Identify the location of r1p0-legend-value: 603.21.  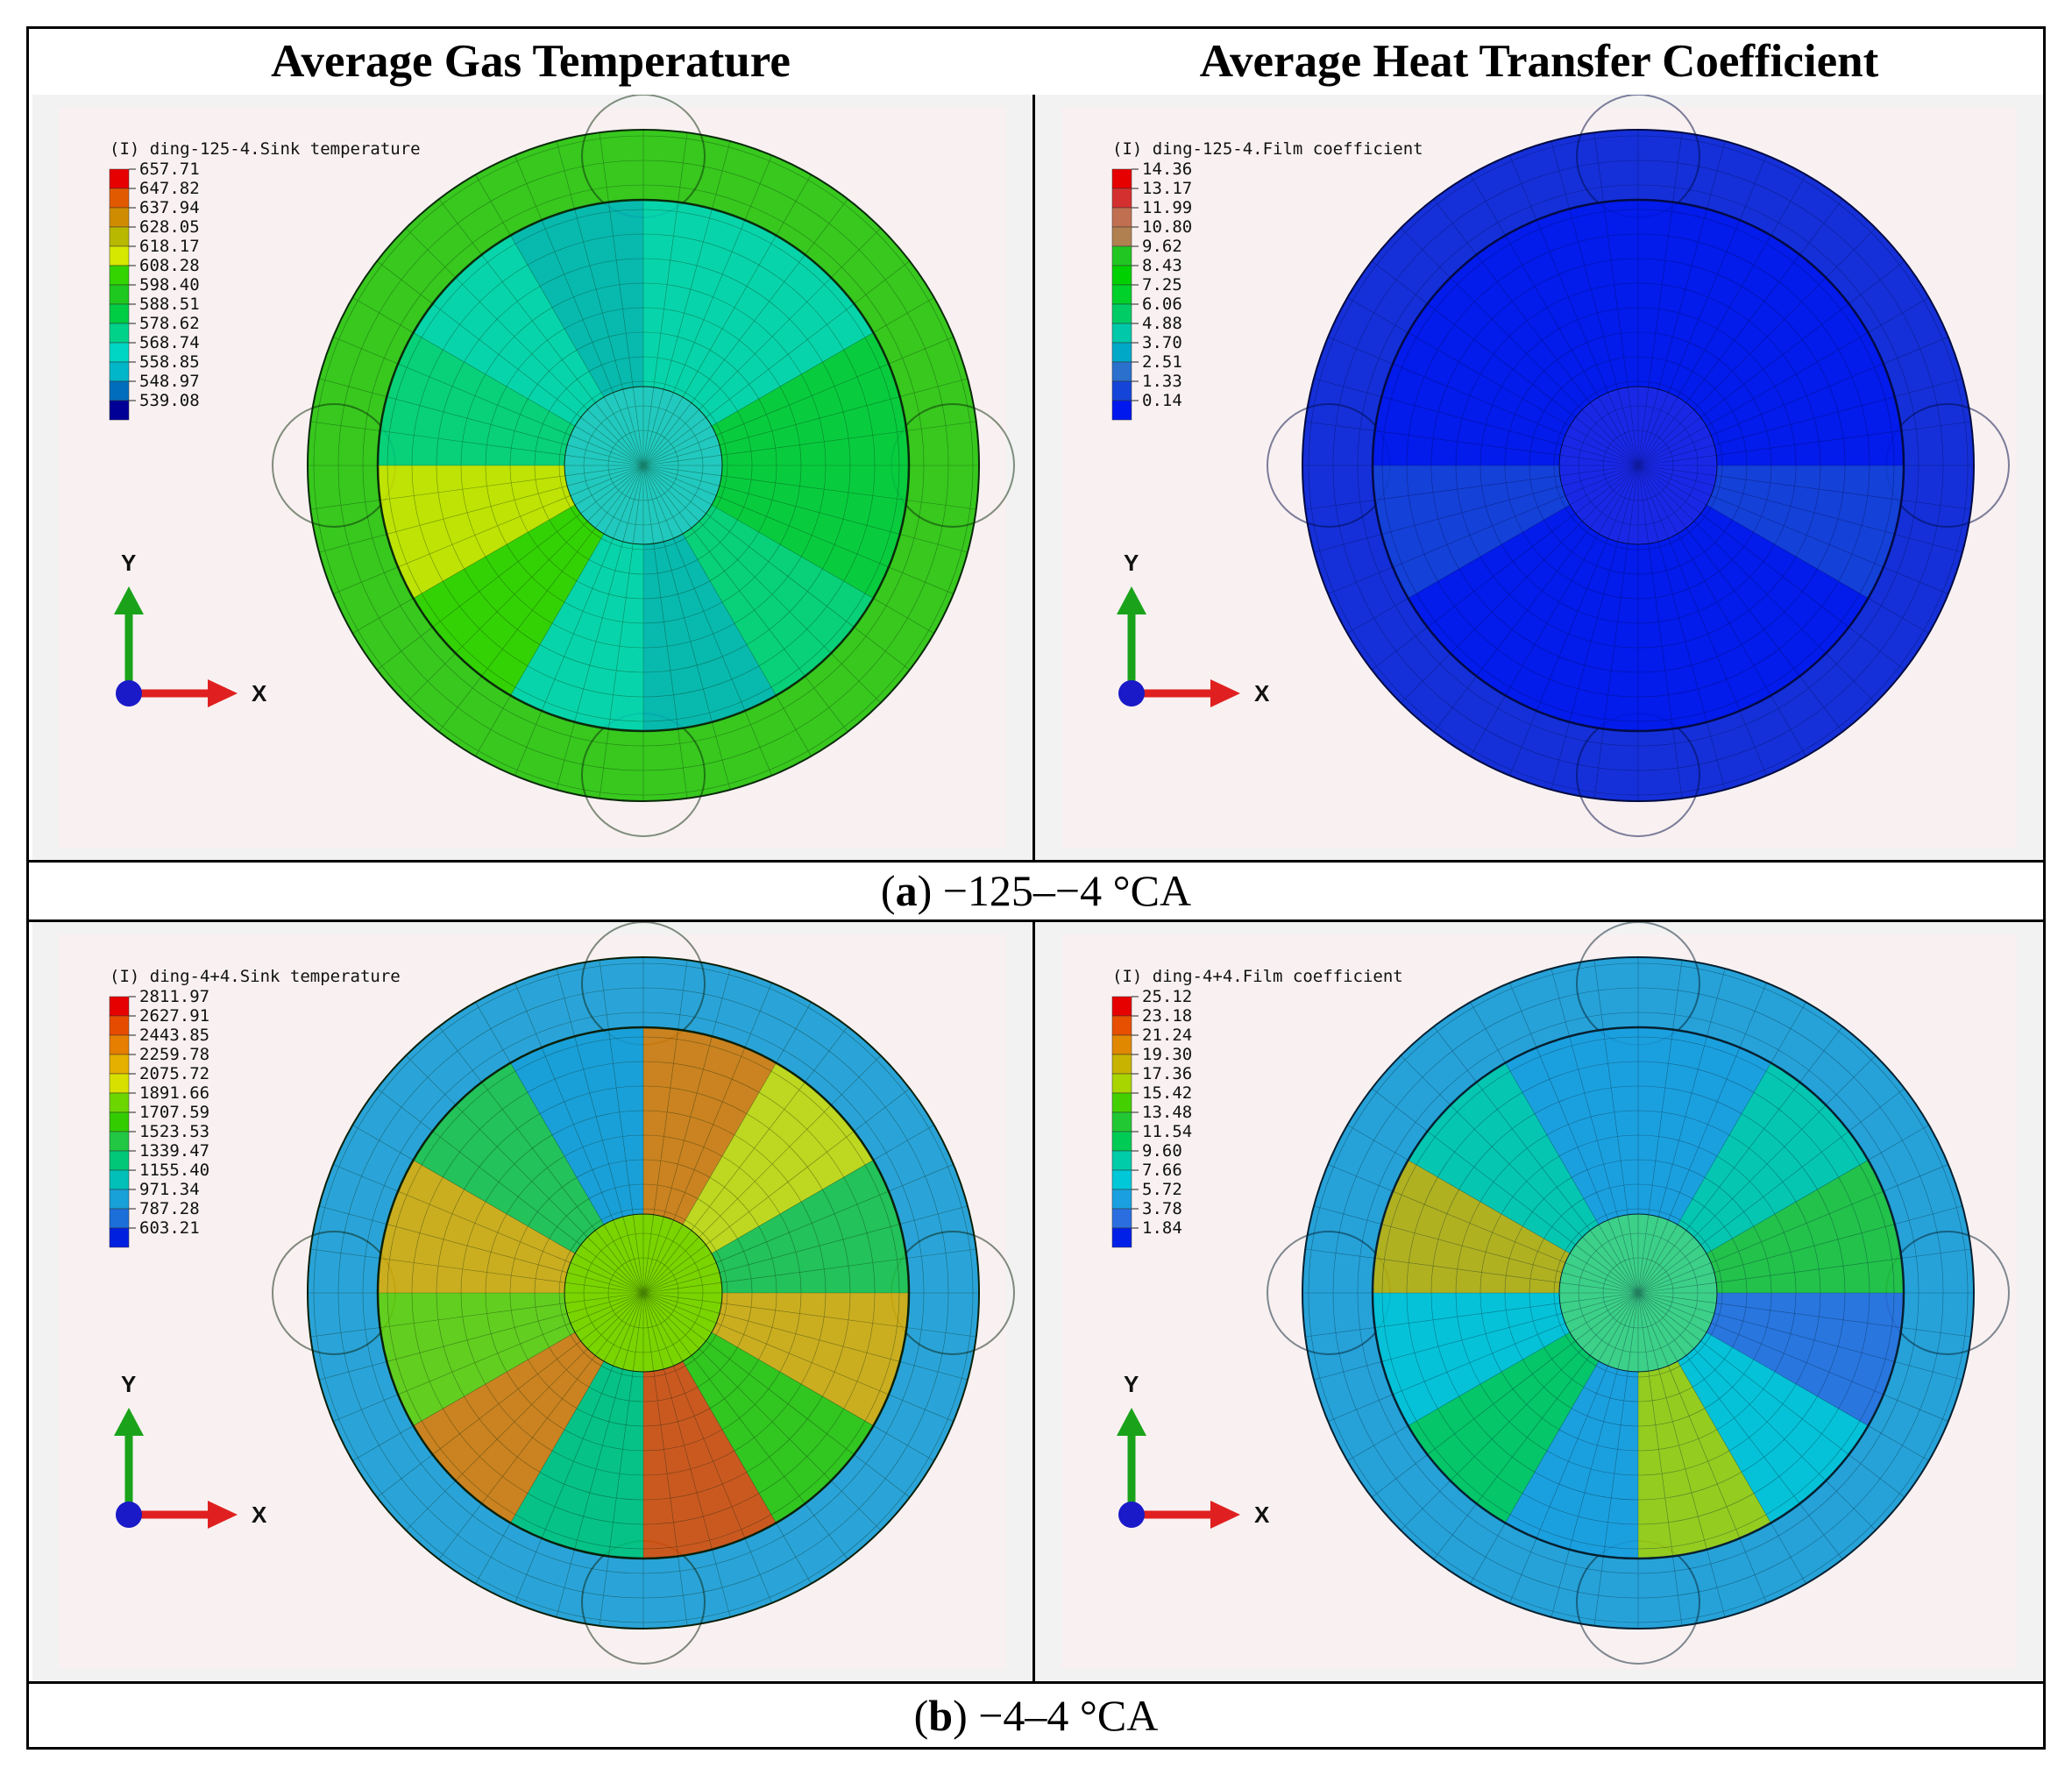
(169, 1228).